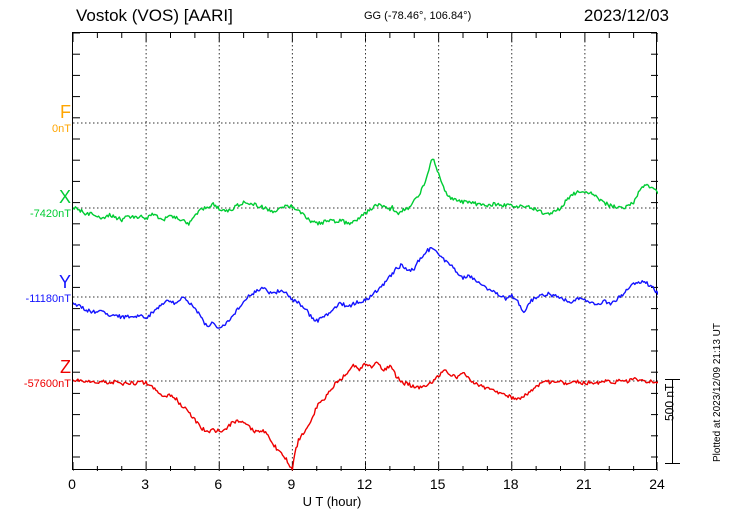 The image size is (730, 520). I want to click on component-label-f: F 0nT, so click(61, 119).